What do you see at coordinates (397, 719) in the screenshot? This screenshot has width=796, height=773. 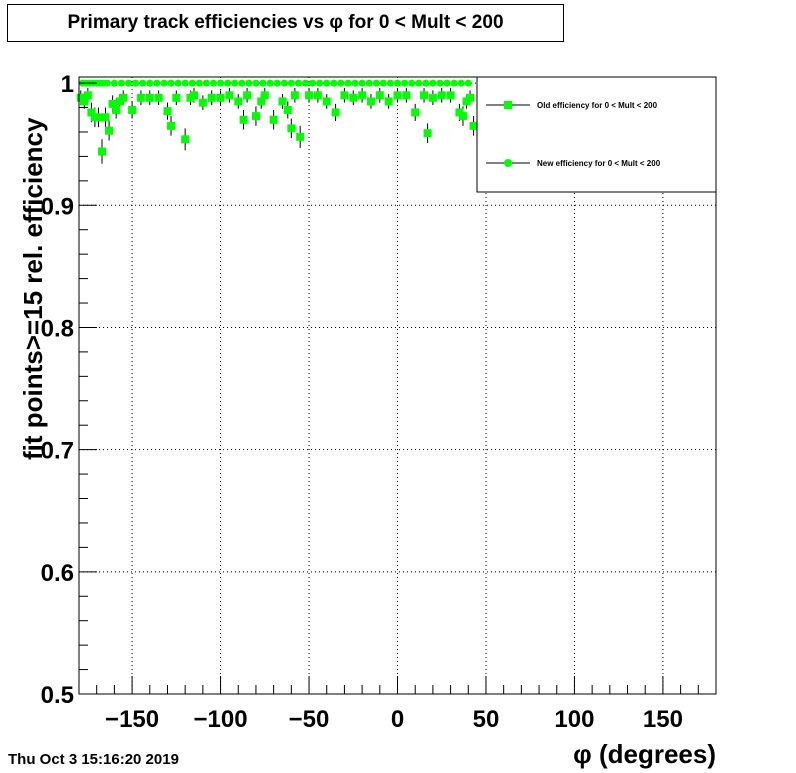 I see `x-tick-label: 0` at bounding box center [397, 719].